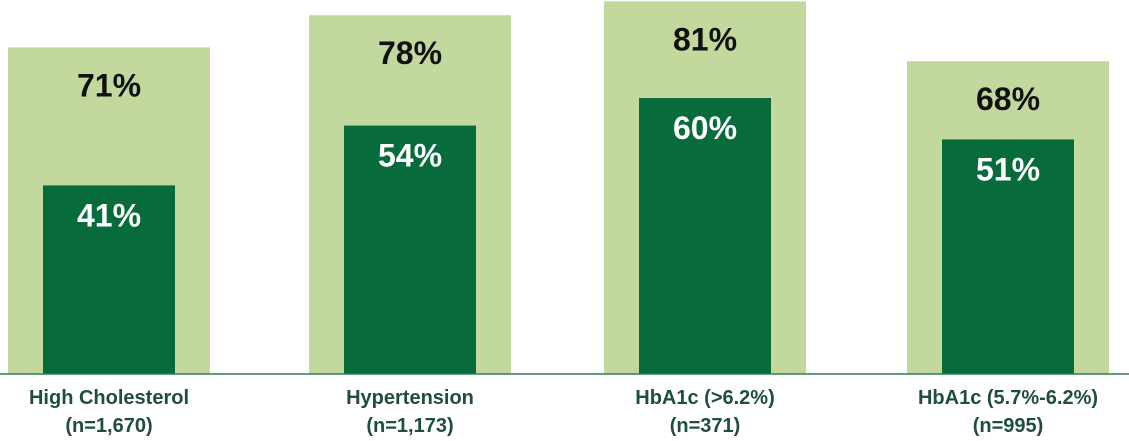  I want to click on bar-total-label-1: 78%, so click(410, 53).